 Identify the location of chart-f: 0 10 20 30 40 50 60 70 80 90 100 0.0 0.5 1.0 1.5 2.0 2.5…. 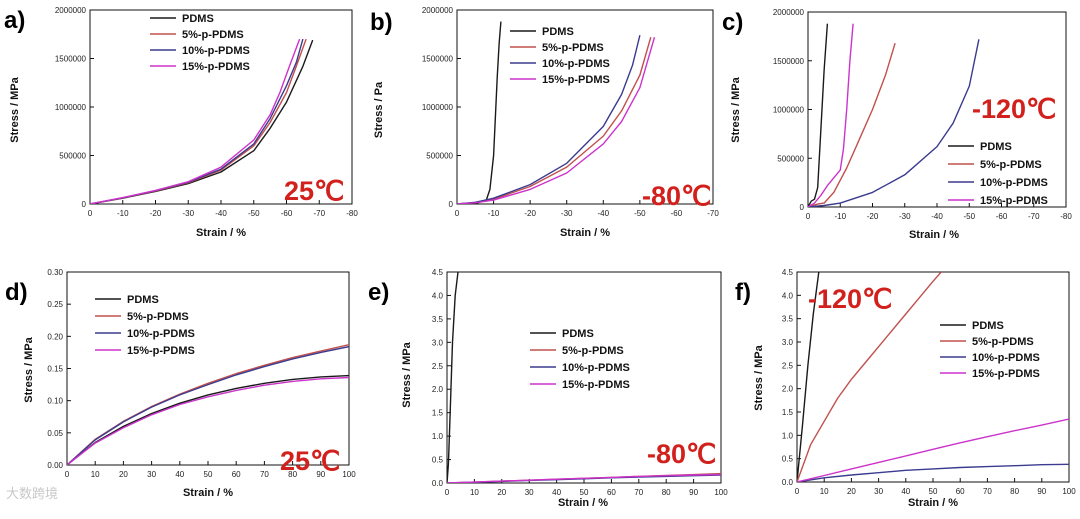
(905, 388).